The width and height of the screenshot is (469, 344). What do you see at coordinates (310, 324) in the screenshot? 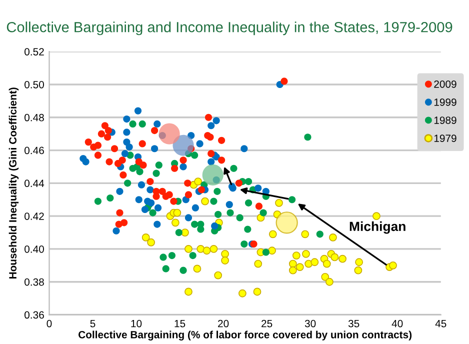
I see `x-tick-label: 30` at bounding box center [310, 324].